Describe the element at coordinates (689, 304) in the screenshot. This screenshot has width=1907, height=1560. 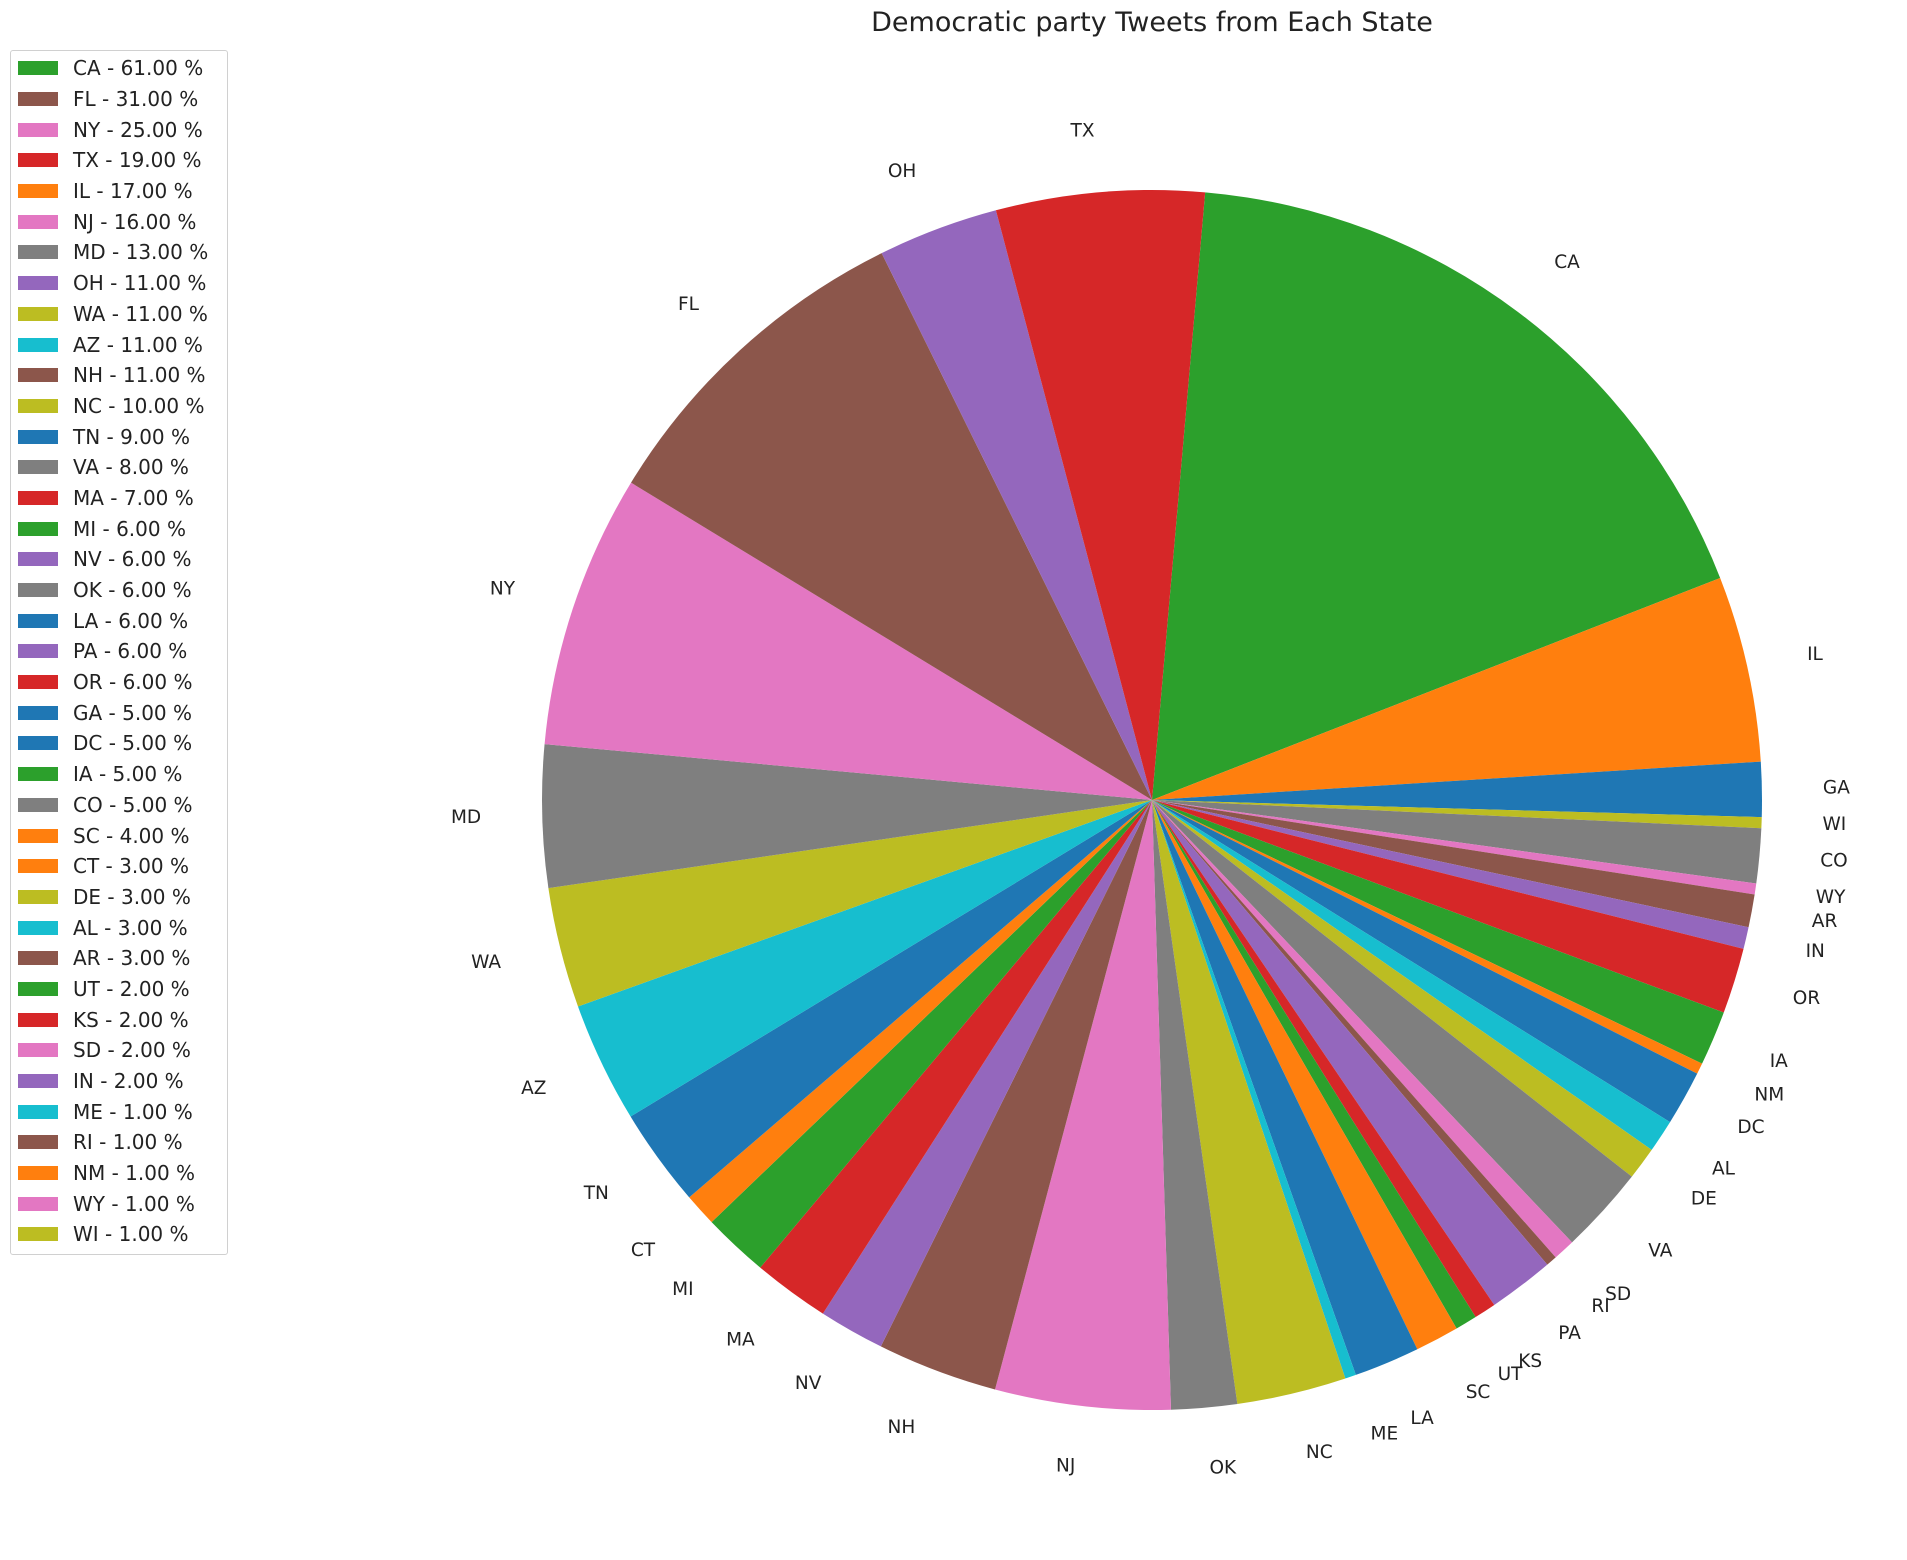
I see `slice-label-fl: FL` at that location.